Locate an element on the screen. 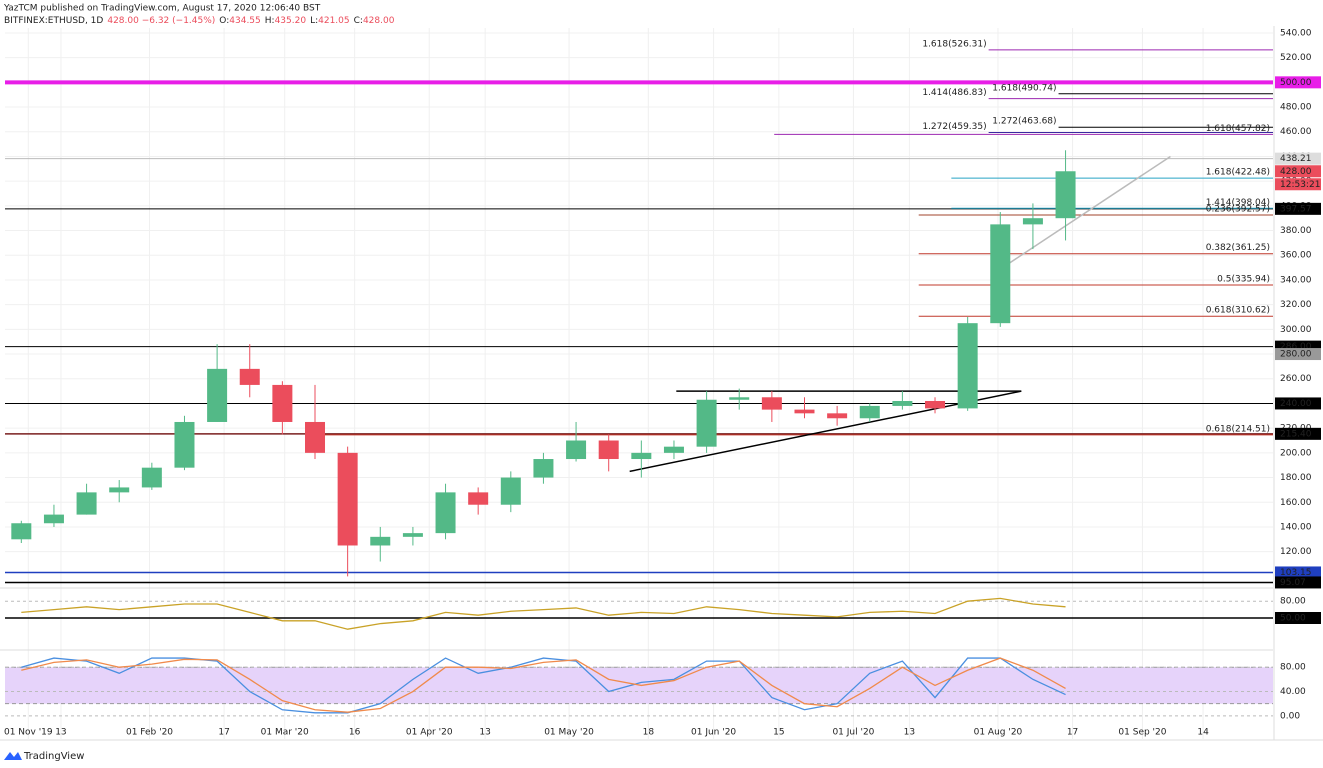  y-tick-label: 180.00 is located at coordinates (1296, 478).